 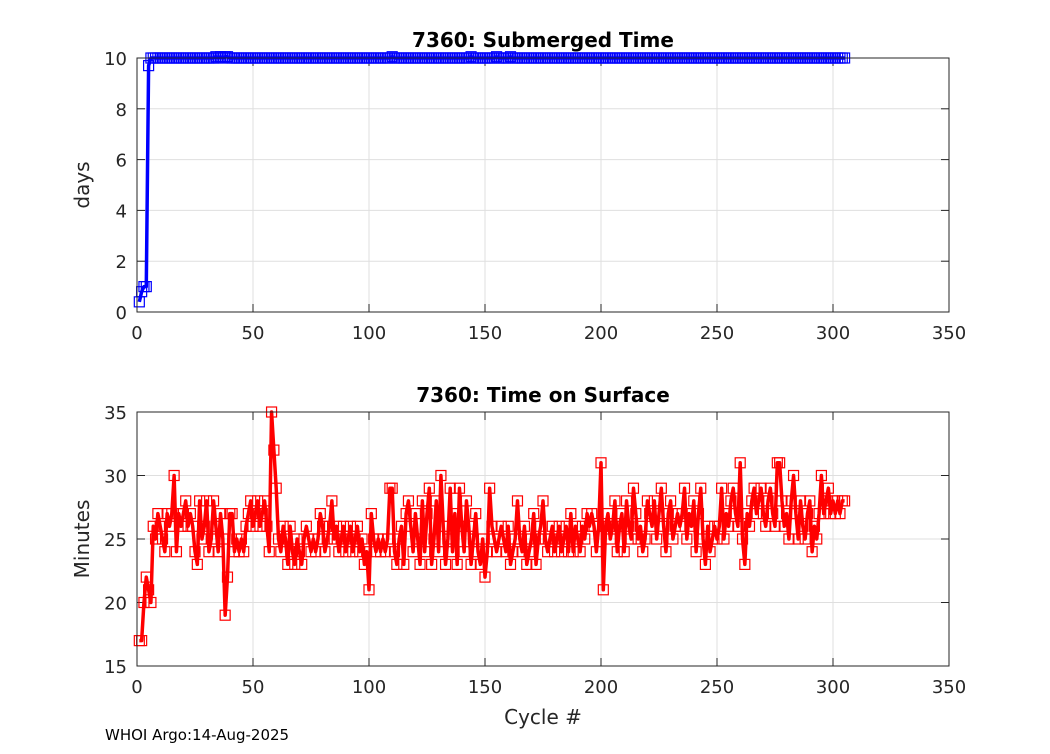 What do you see at coordinates (82, 184) in the screenshot?
I see `y-axis-label: days` at bounding box center [82, 184].